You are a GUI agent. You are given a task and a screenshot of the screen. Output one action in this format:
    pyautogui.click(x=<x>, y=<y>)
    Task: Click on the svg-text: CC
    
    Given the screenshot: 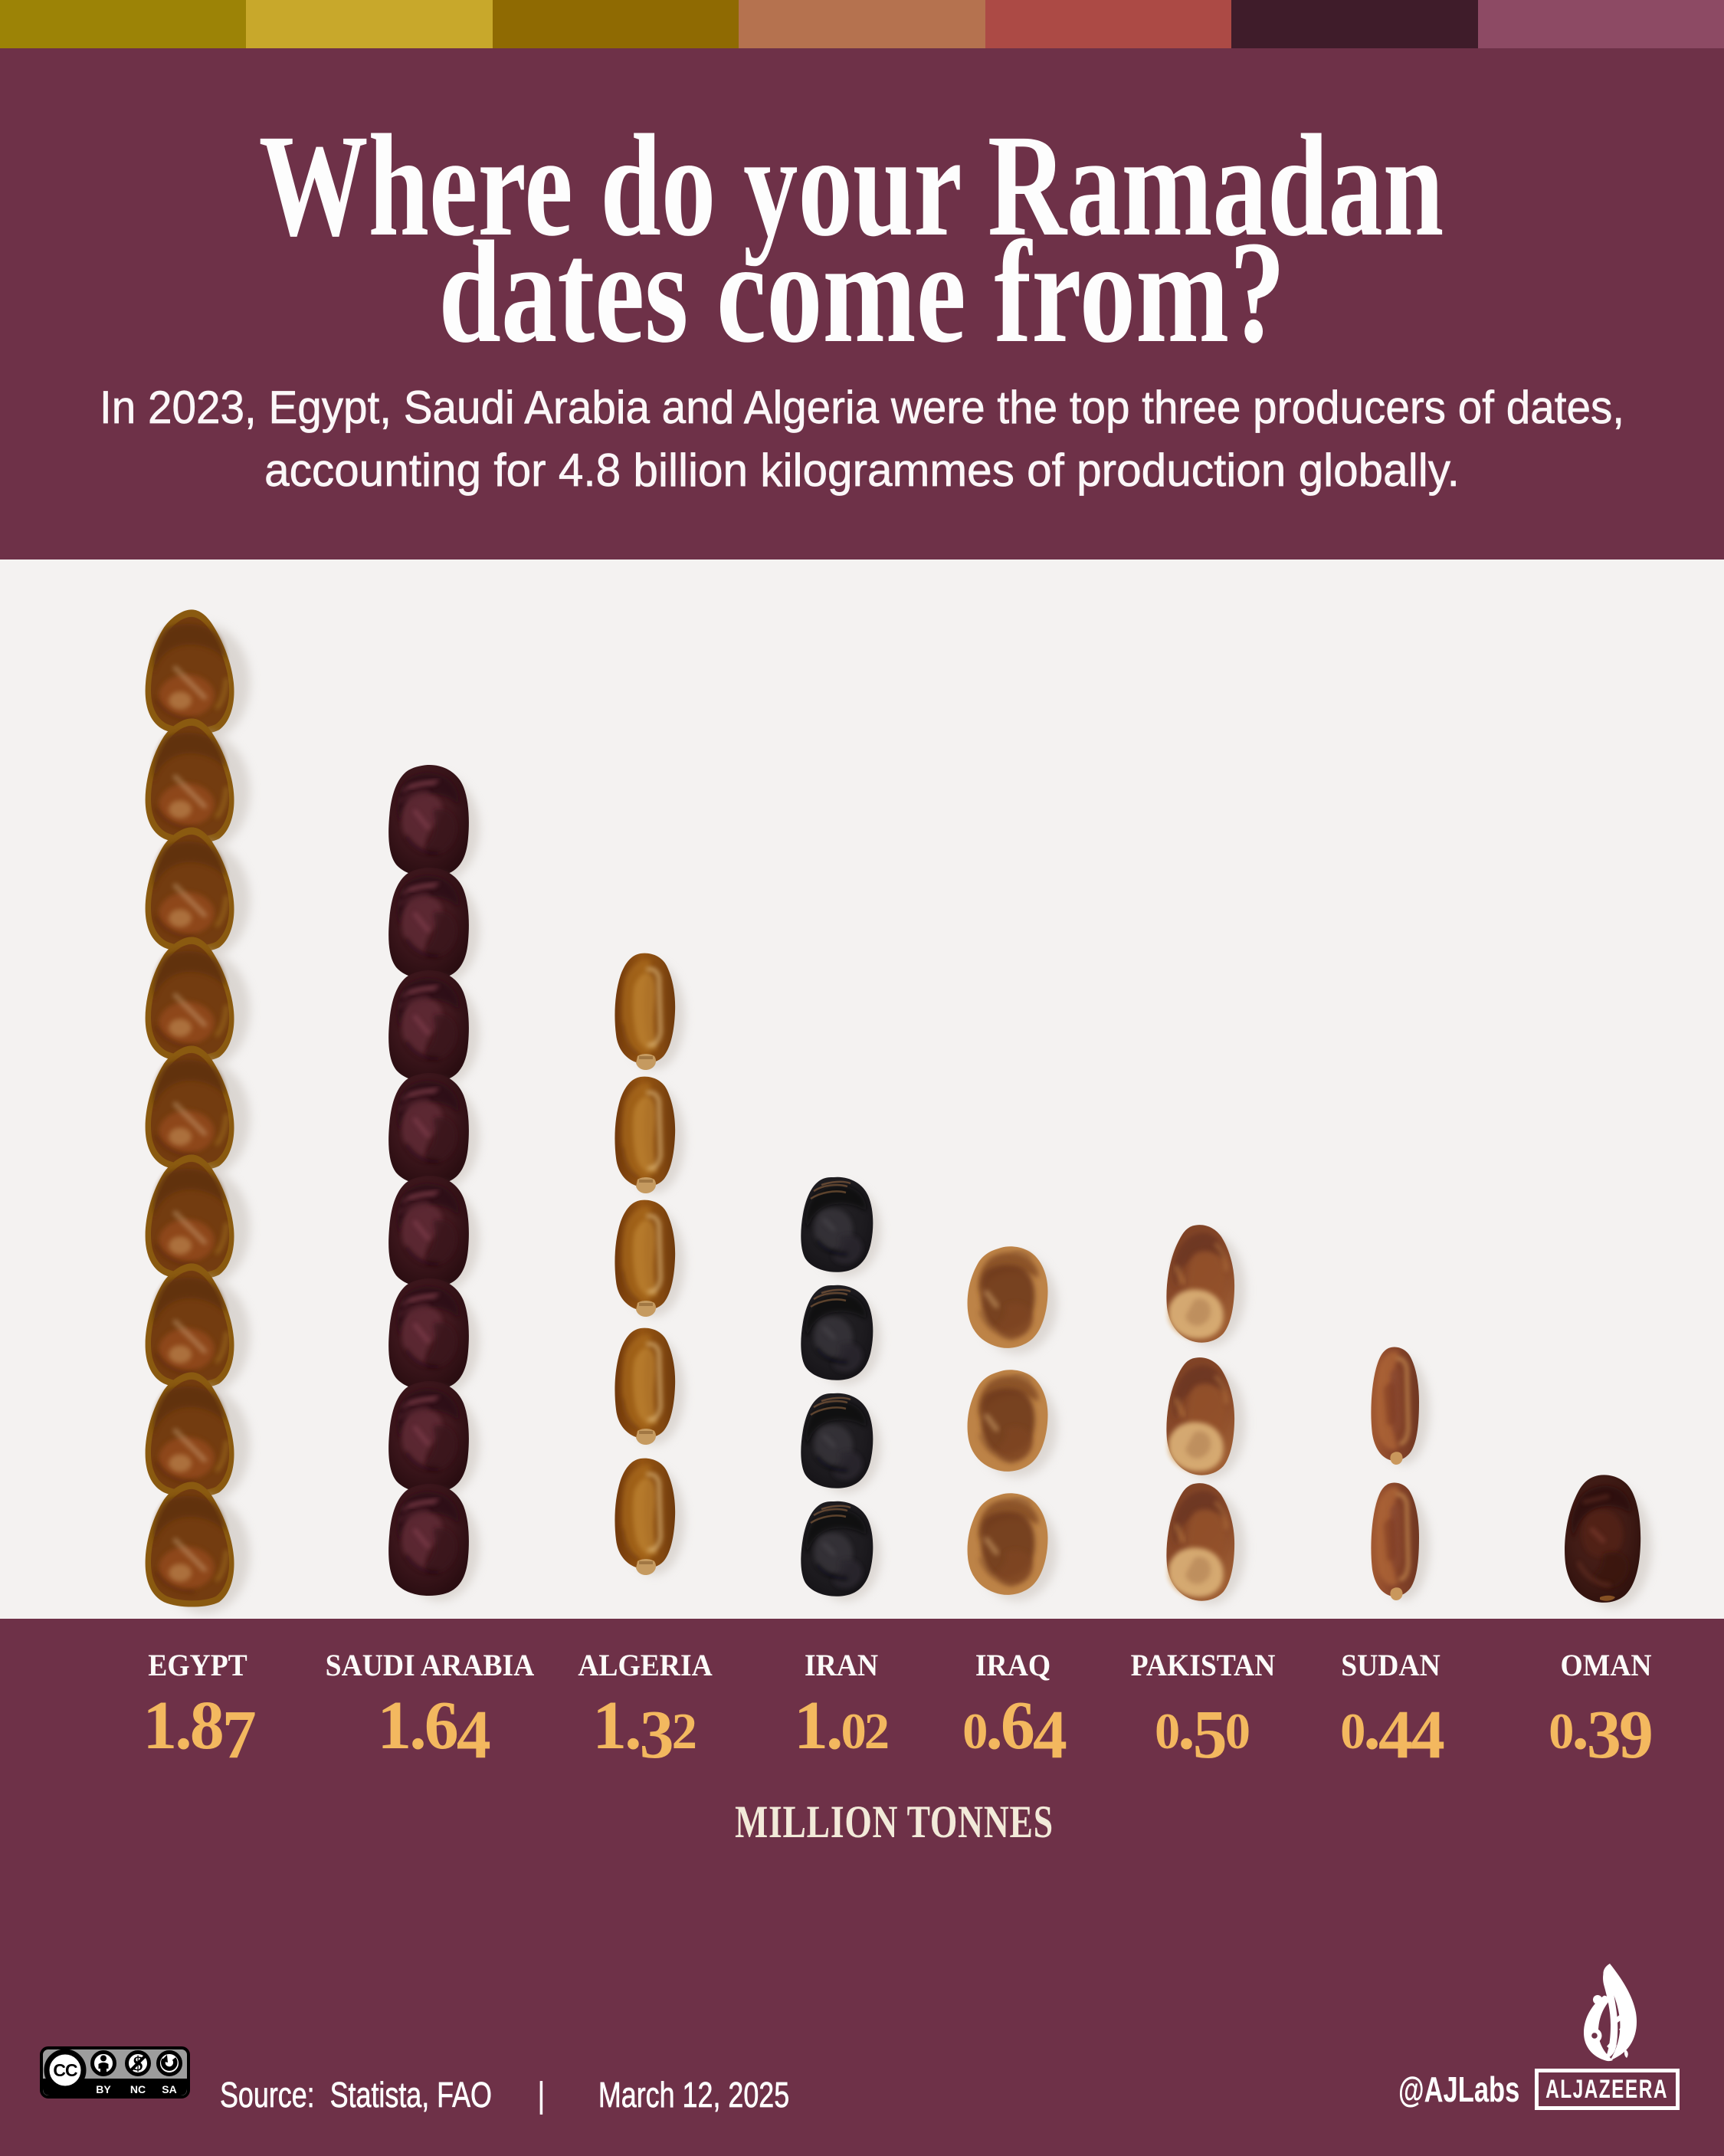 What is the action you would take?
    pyautogui.click(x=65, y=2070)
    